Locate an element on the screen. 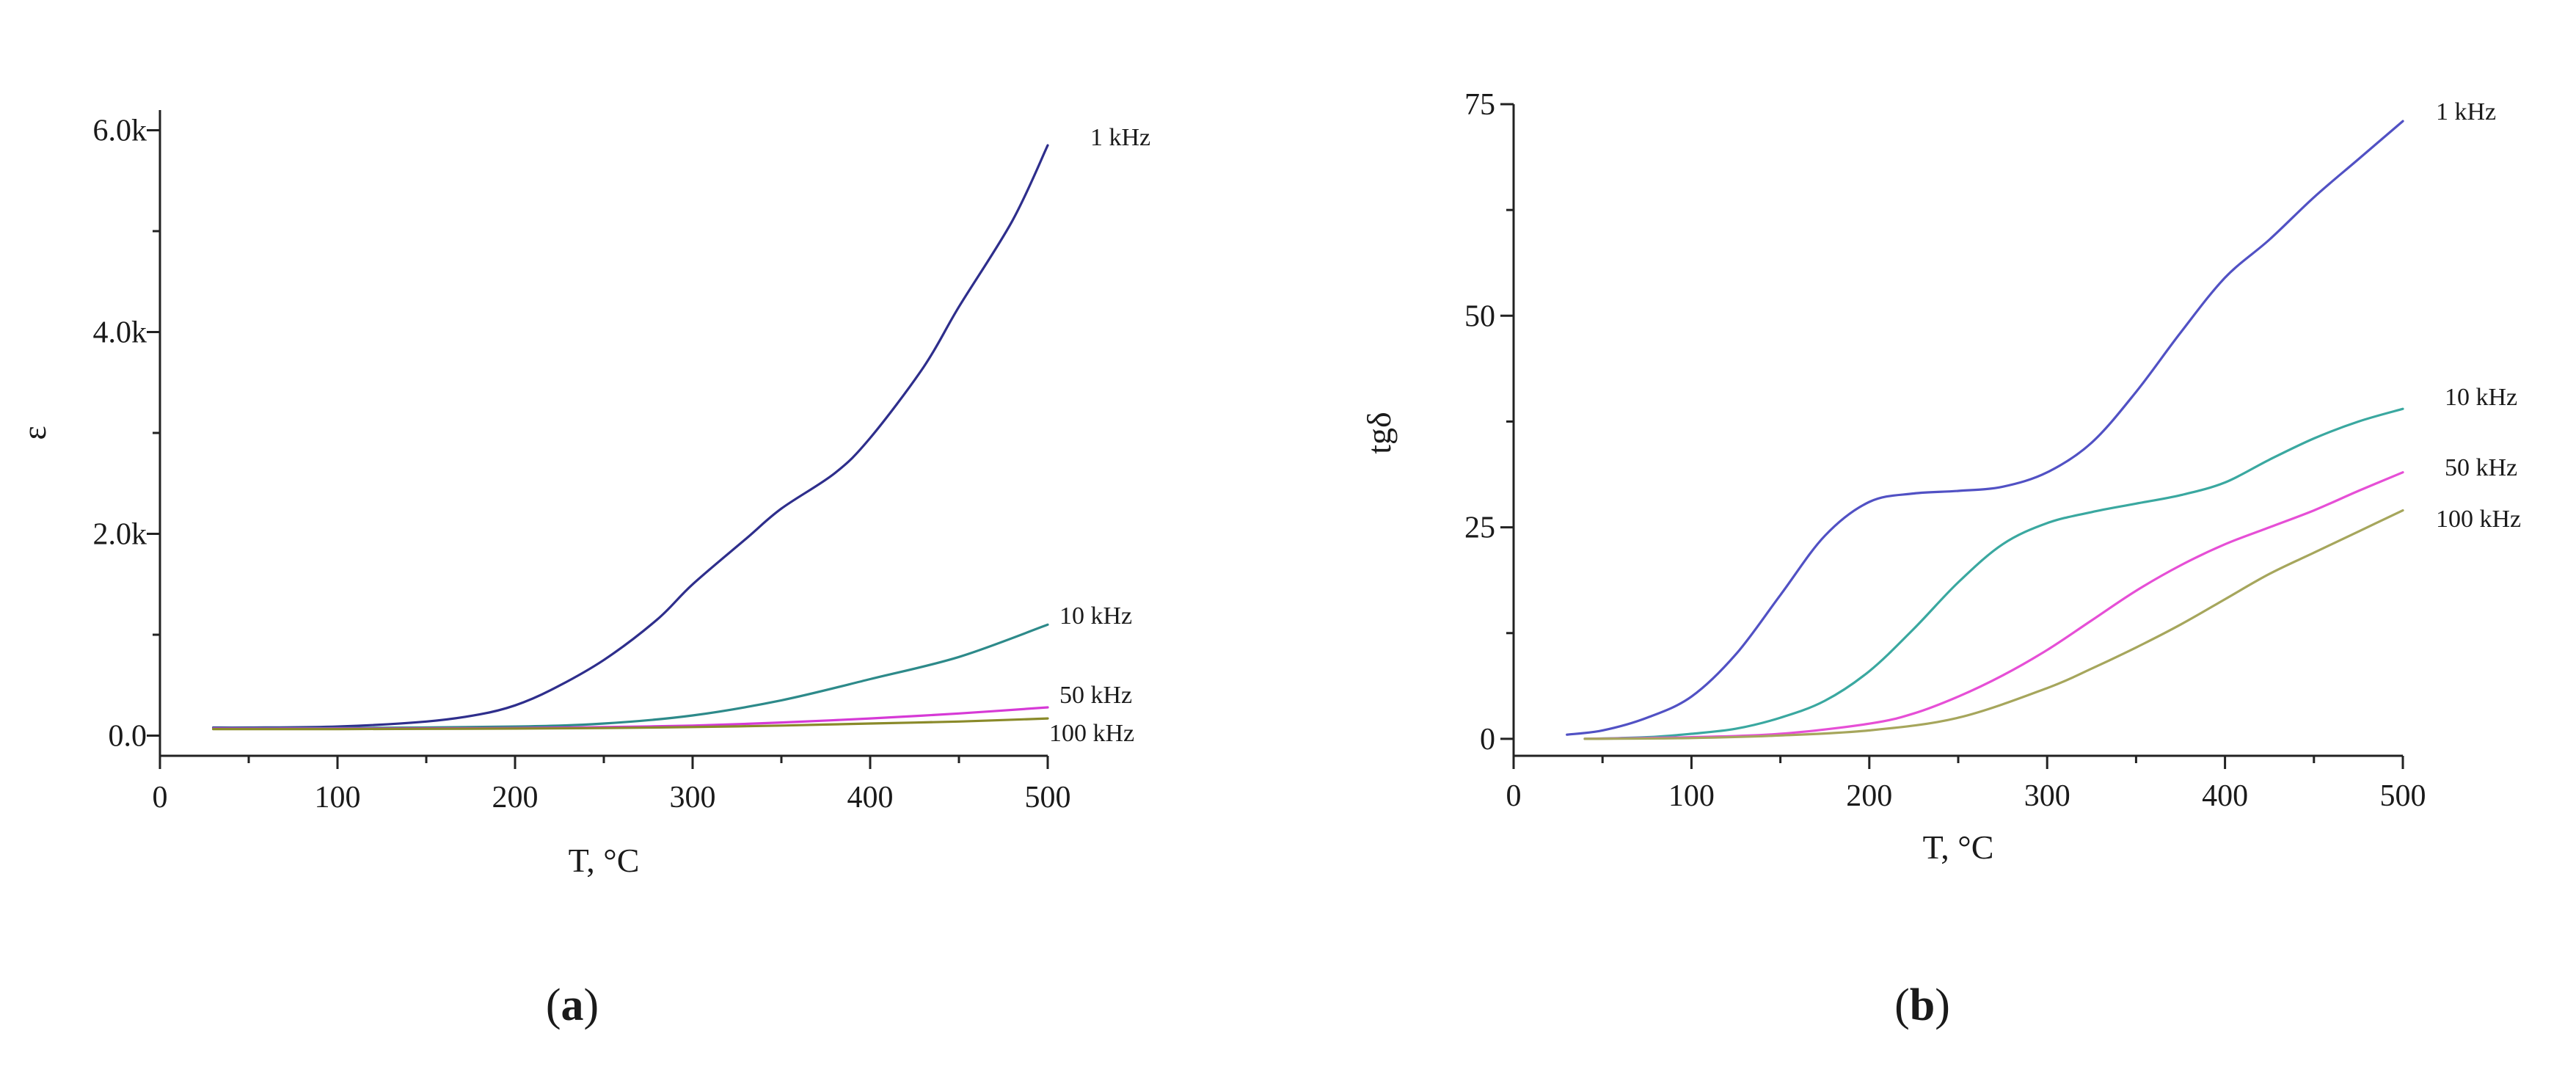 The height and width of the screenshot is (1075, 2576). panel-b-series-10-khz-line is located at coordinates (1994, 573).